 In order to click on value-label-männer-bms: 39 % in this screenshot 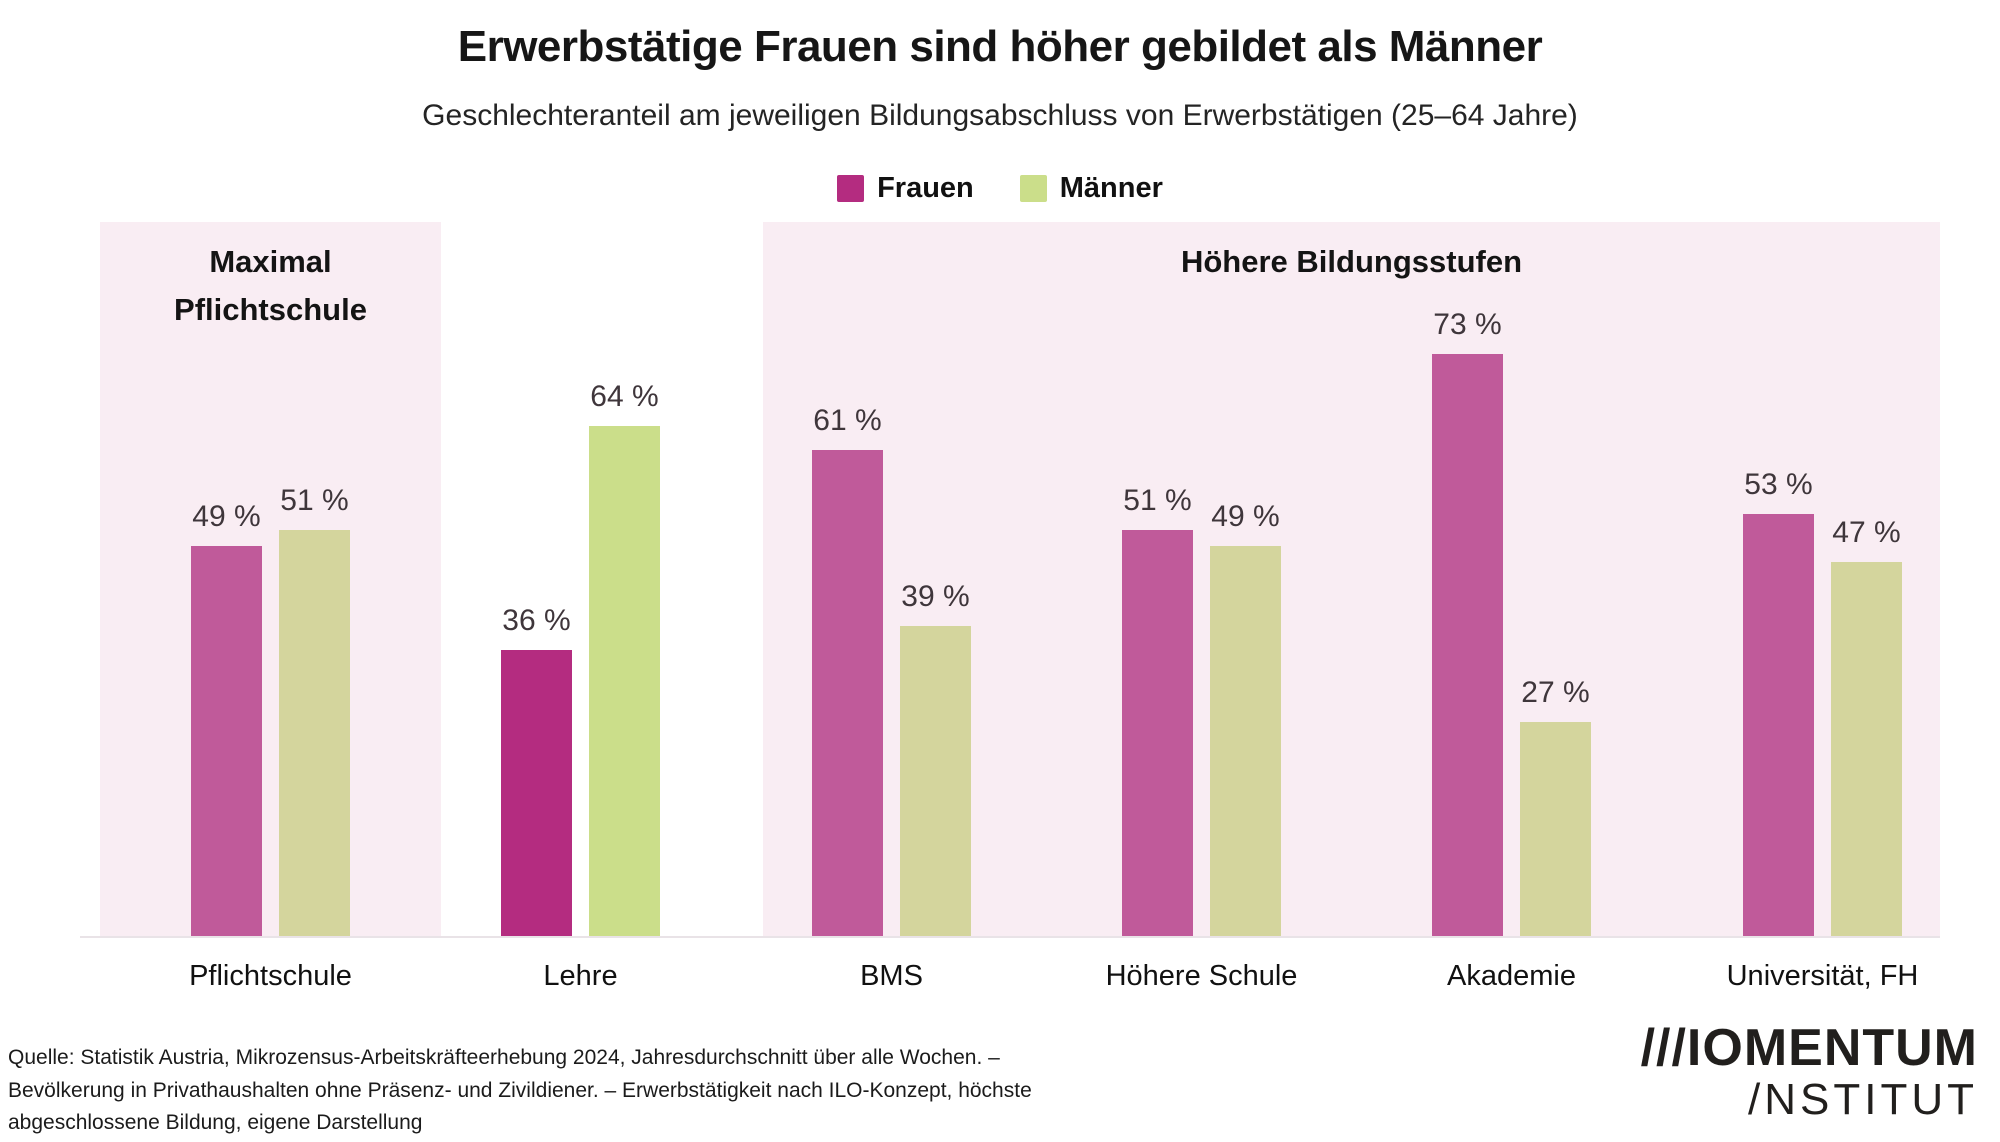, I will do `click(935, 596)`.